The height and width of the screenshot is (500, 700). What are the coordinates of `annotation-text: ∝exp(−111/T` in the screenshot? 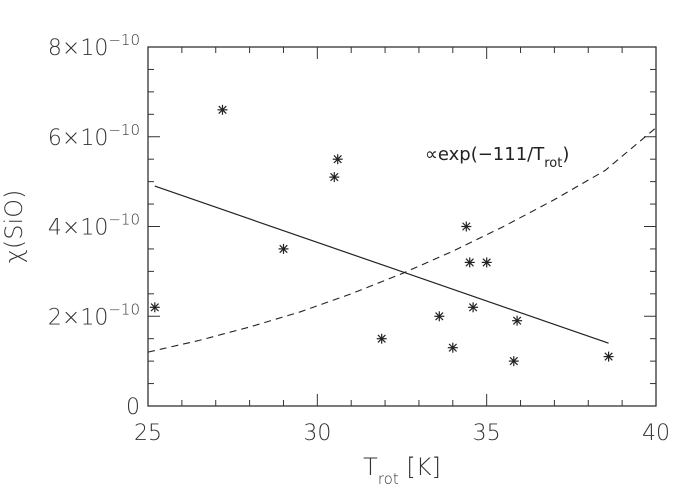 It's located at (485, 154).